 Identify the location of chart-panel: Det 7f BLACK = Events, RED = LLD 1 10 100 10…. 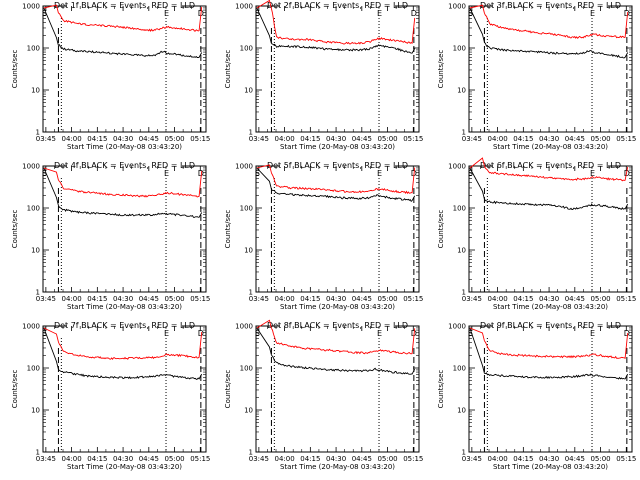
(110, 396).